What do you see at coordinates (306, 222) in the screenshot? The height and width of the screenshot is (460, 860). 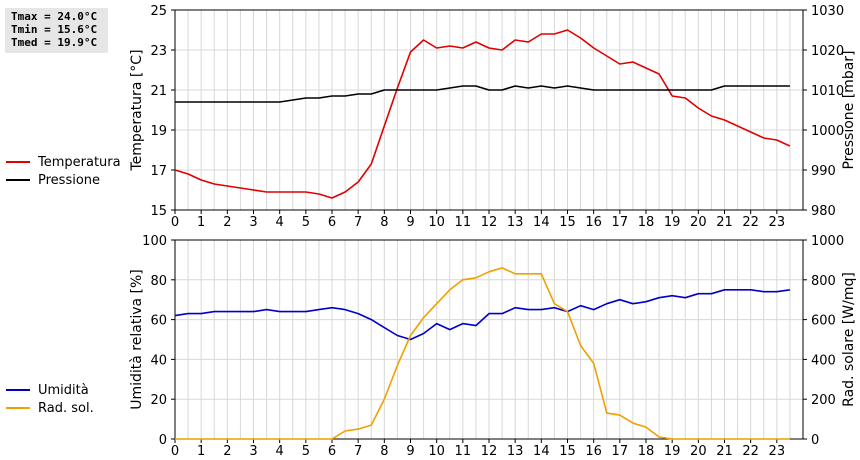 I see `chart1-xtick-label: 5` at bounding box center [306, 222].